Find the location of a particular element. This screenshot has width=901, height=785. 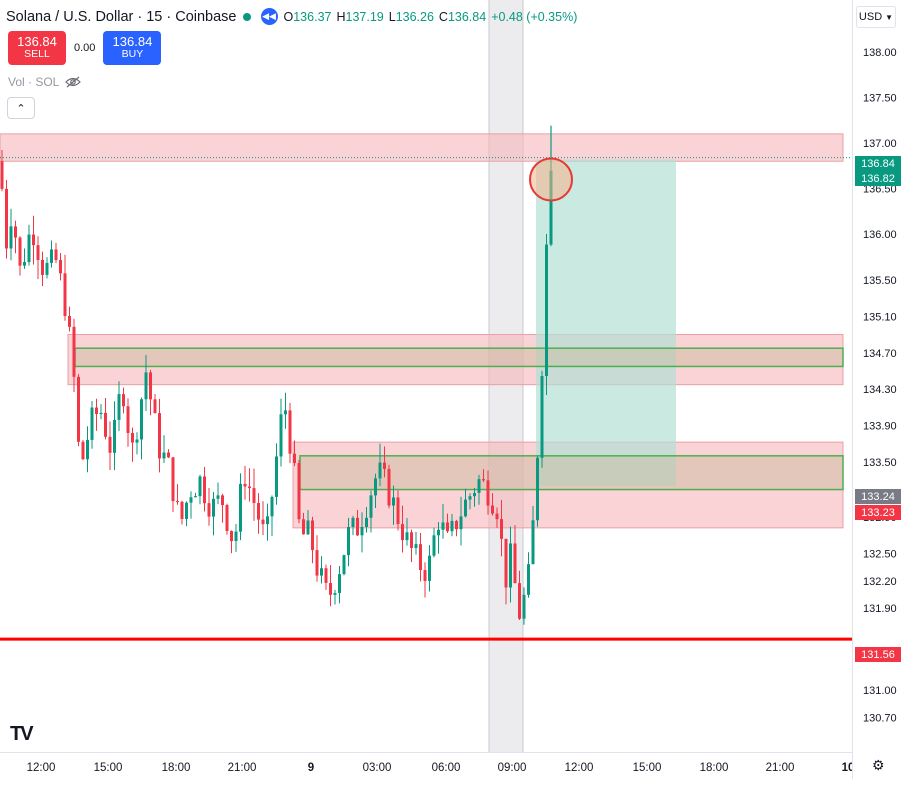

symbol-title: Solana / U.S. Dollar · 15 · Coinbase is located at coordinates (121, 16).